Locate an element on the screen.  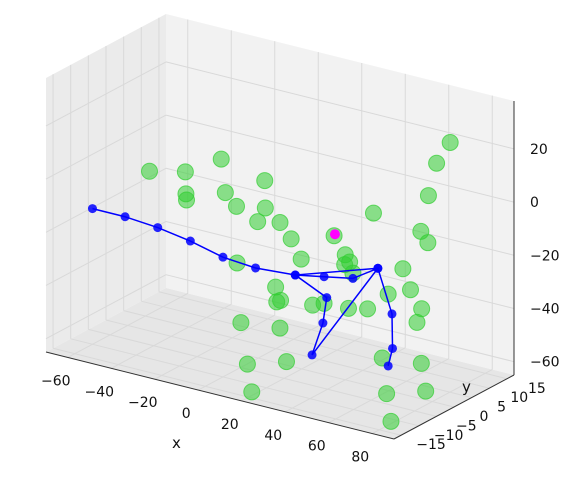
x-tick-label: −60 is located at coordinates (56, 381).